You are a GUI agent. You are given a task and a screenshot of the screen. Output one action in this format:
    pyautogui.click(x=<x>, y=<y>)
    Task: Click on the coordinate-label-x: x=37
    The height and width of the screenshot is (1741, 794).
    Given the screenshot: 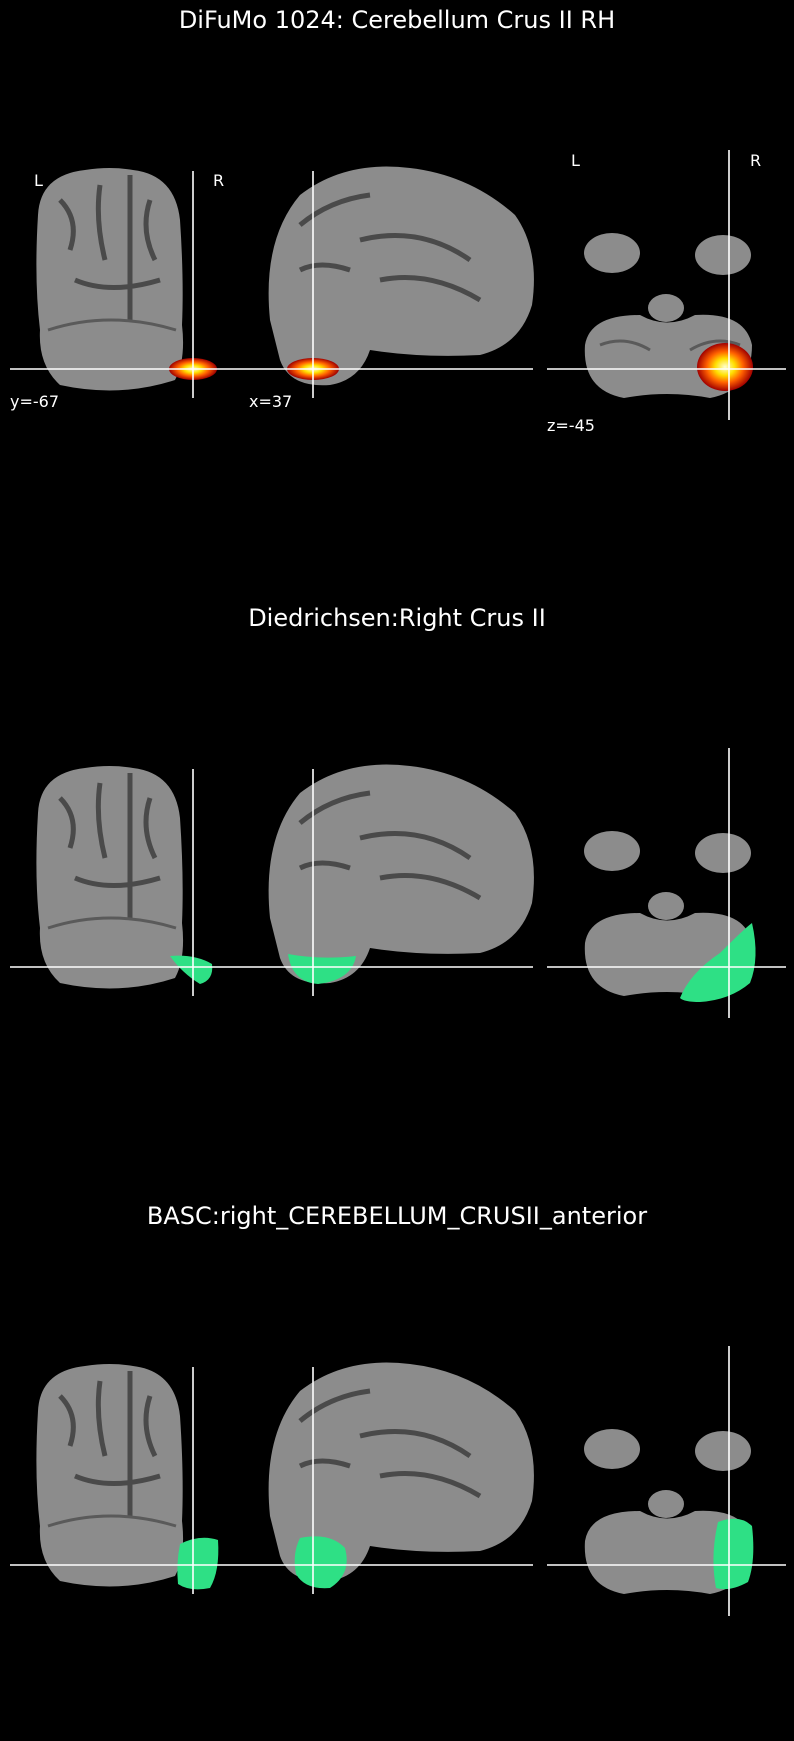 What is the action you would take?
    pyautogui.click(x=271, y=401)
    